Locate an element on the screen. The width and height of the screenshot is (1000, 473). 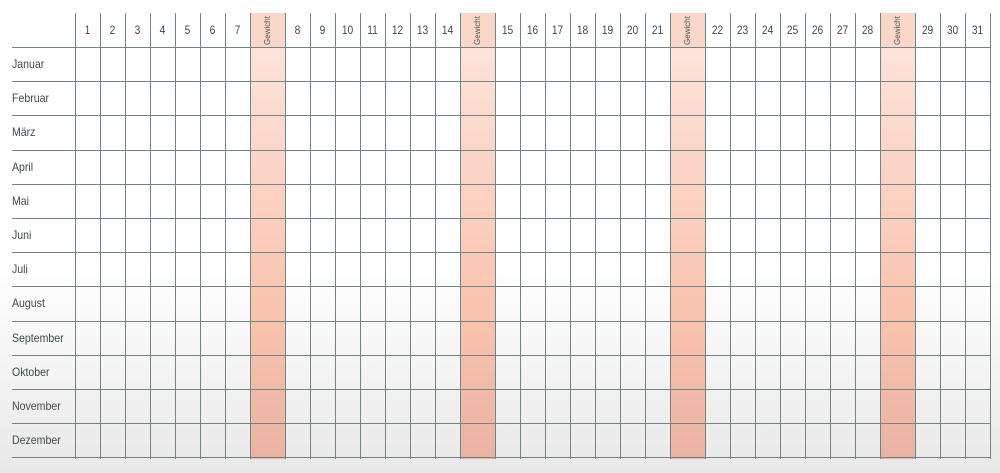
day-number-header: 15 is located at coordinates (507, 30).